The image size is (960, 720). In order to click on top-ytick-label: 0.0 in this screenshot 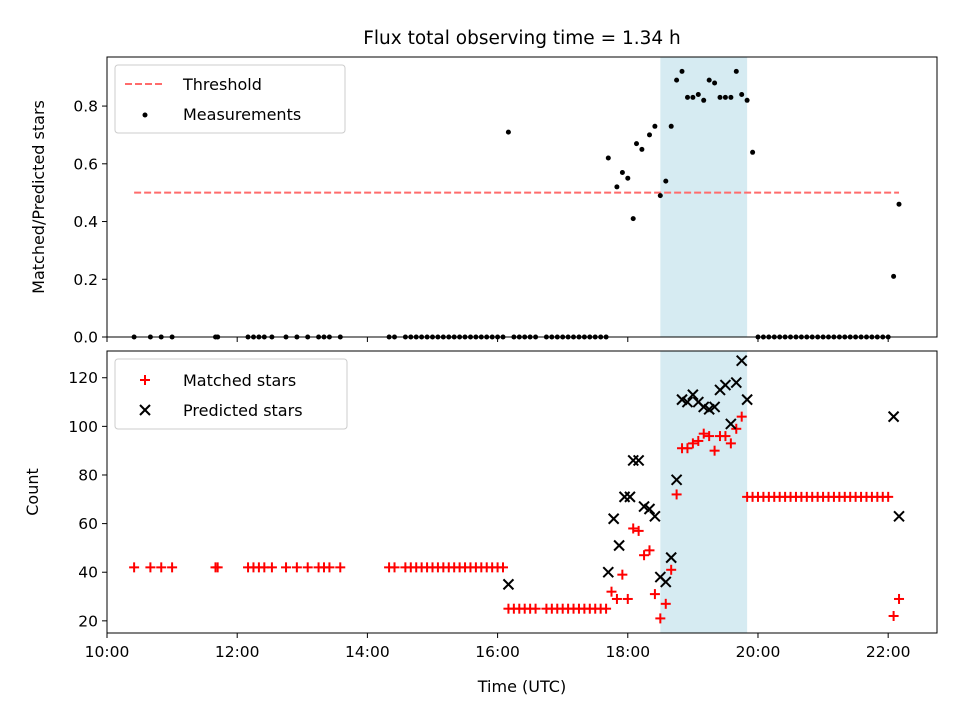, I will do `click(85, 338)`.